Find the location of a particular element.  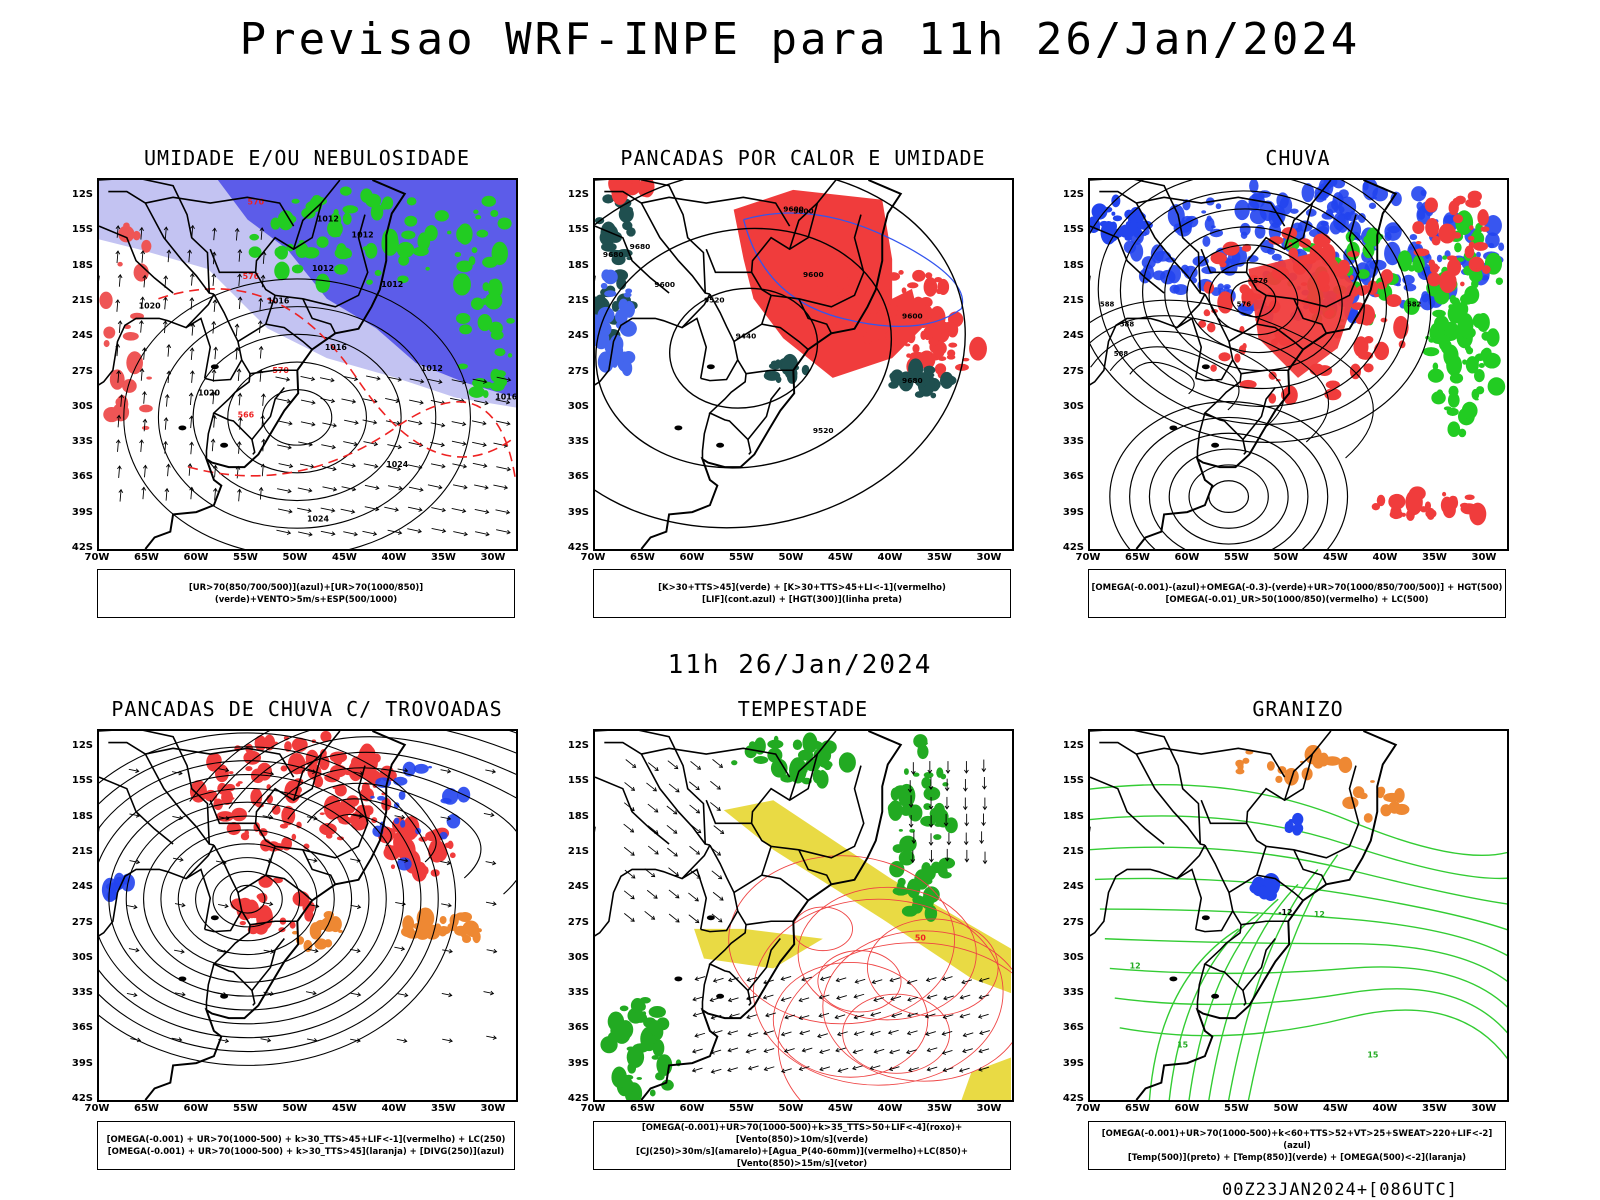

lon-tick-label: 40W is located at coordinates (394, 1108).